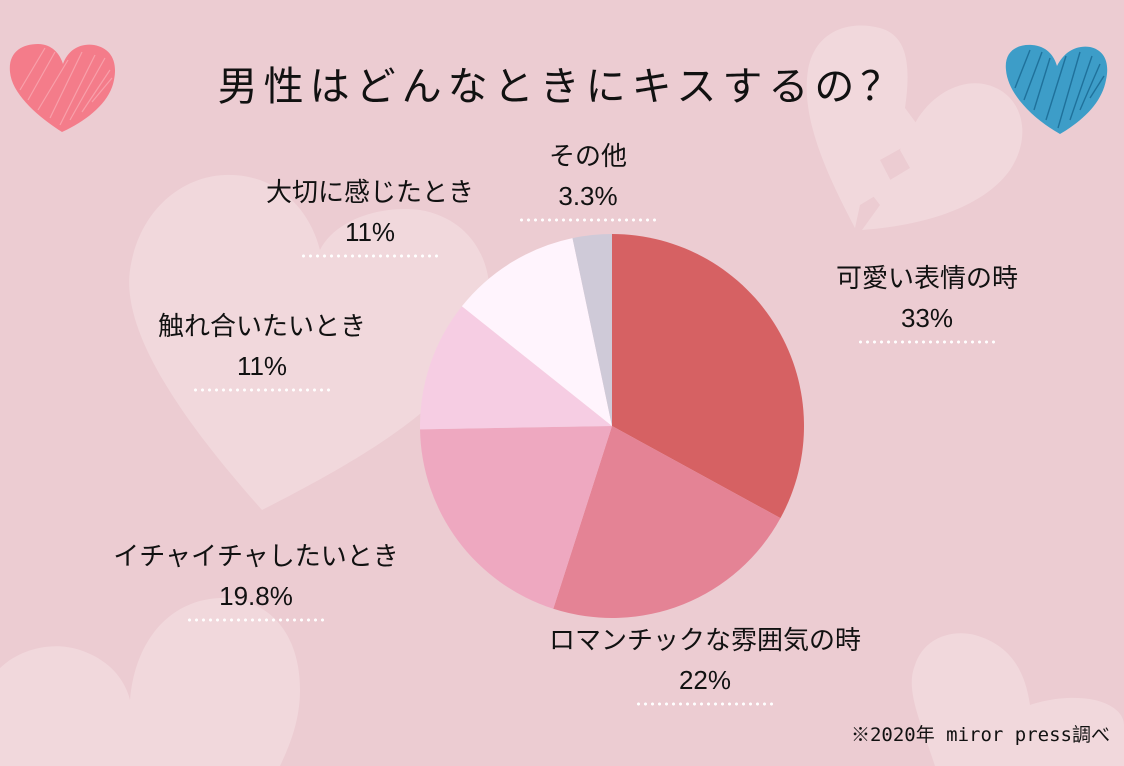  Describe the element at coordinates (262, 349) in the screenshot. I see `label-touch: 触れ合いたいとき 11%` at that location.